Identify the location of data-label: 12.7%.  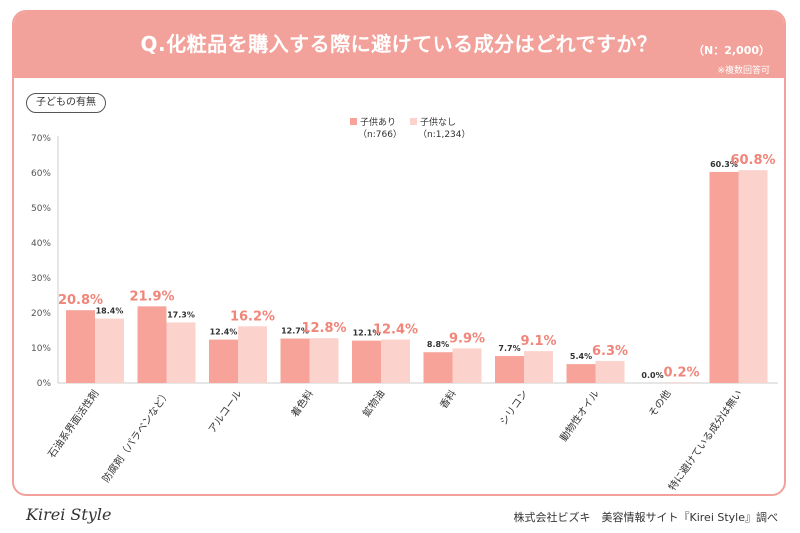
(295, 331).